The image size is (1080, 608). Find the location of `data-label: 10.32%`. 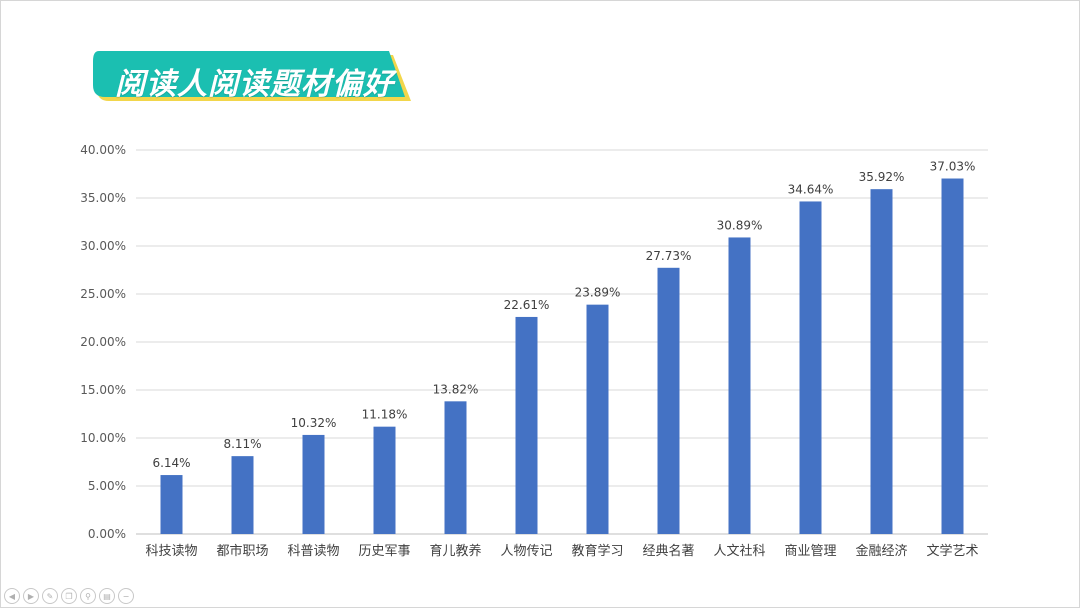

data-label: 10.32% is located at coordinates (314, 423).